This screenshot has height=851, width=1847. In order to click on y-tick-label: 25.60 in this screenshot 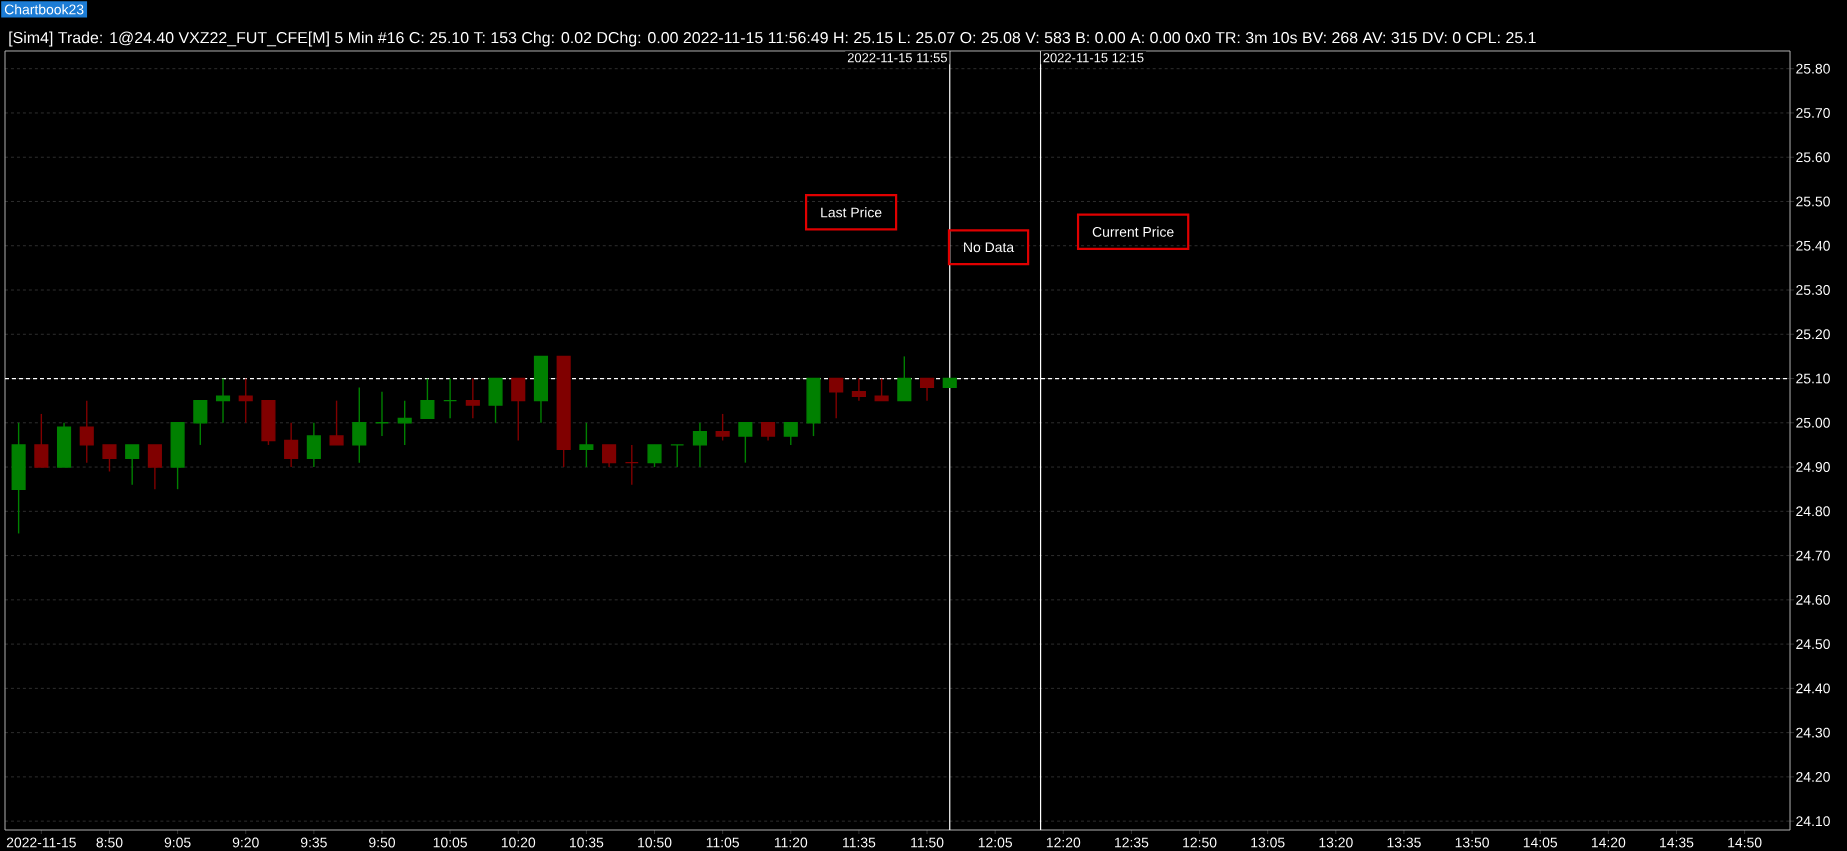, I will do `click(1813, 157)`.